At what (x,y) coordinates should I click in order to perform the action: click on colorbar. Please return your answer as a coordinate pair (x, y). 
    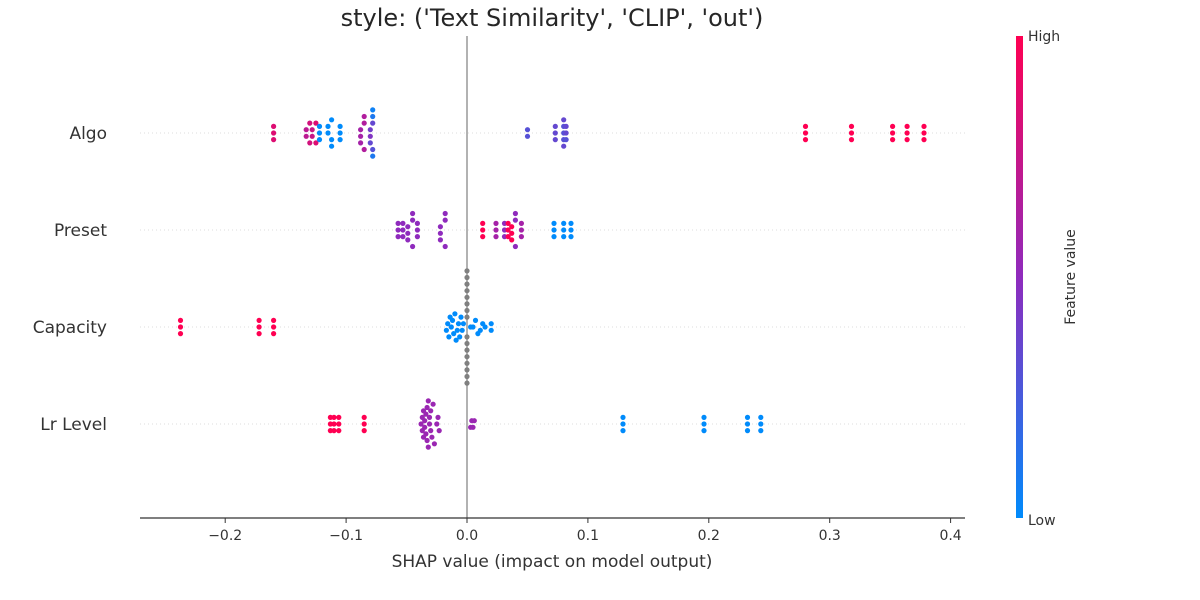
    Looking at the image, I should click on (1019, 277).